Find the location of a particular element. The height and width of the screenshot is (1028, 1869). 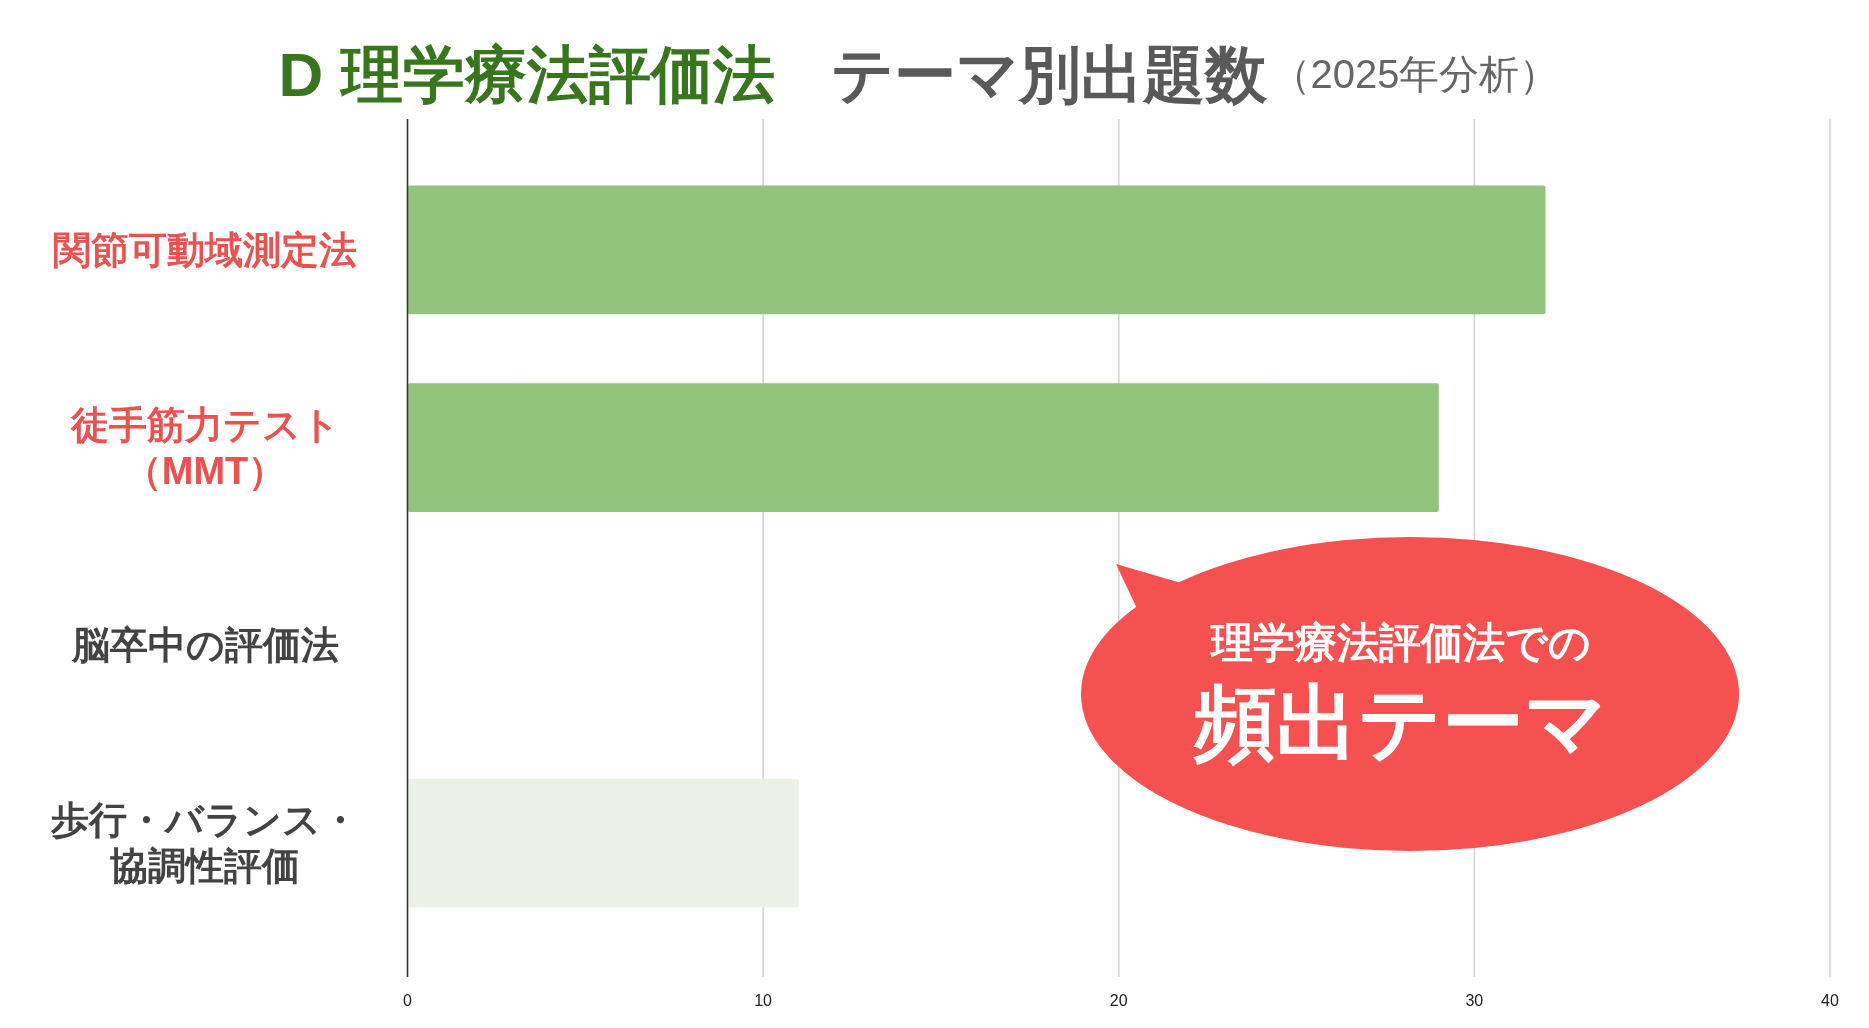

tick-label: 30 is located at coordinates (1474, 1000).